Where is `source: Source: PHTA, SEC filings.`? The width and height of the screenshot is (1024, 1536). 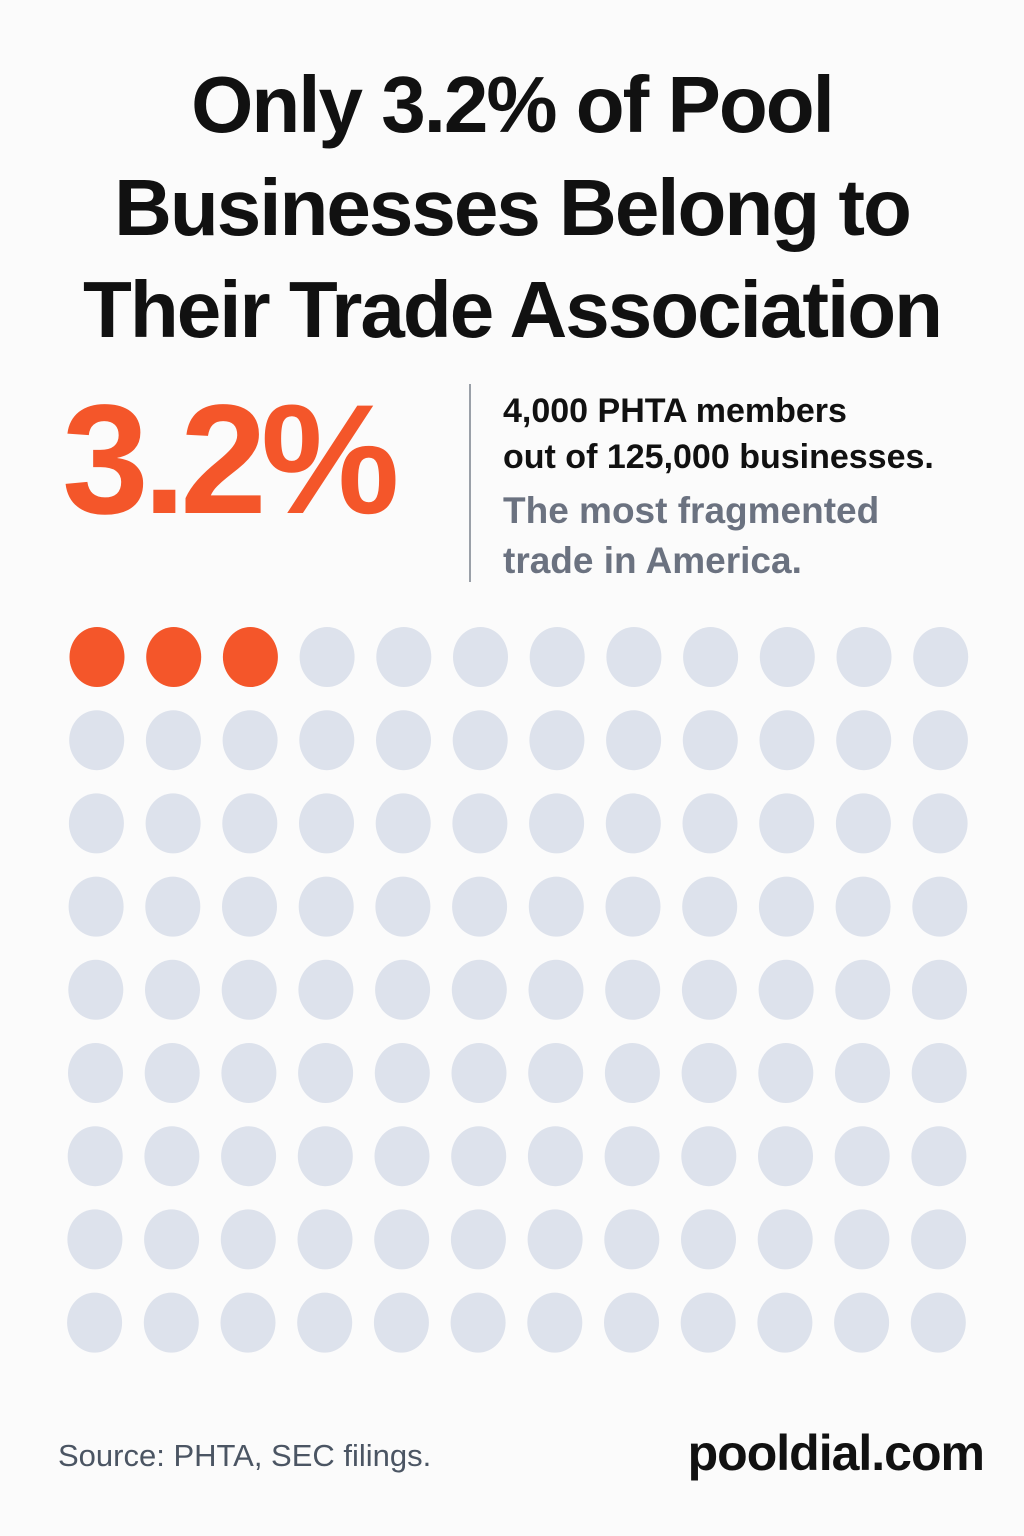
source: Source: PHTA, SEC filings. is located at coordinates (245, 1455).